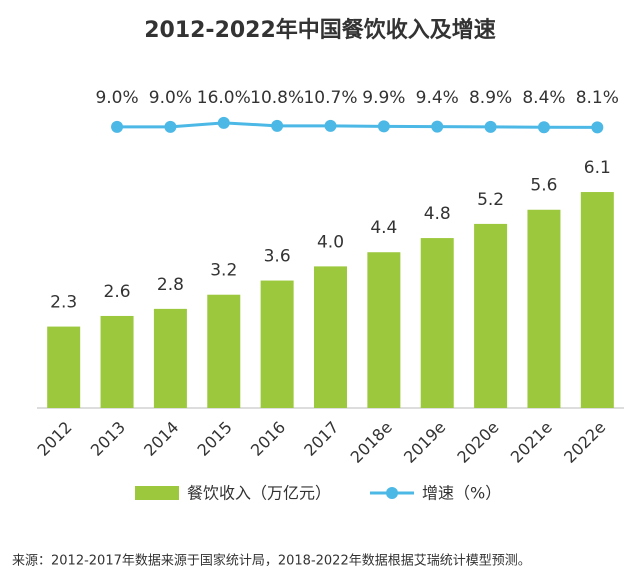 This screenshot has height=578, width=640. What do you see at coordinates (437, 214) in the screenshot?
I see `data-label: 4.8` at bounding box center [437, 214].